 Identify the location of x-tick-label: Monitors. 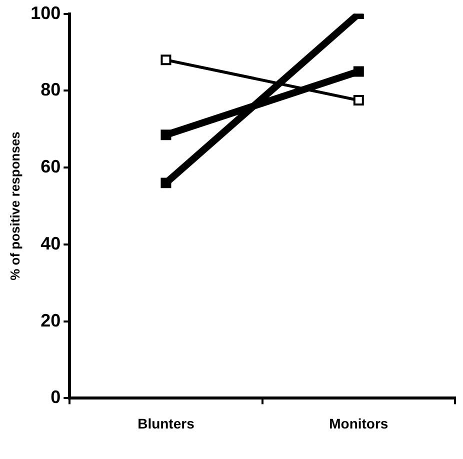
(358, 423).